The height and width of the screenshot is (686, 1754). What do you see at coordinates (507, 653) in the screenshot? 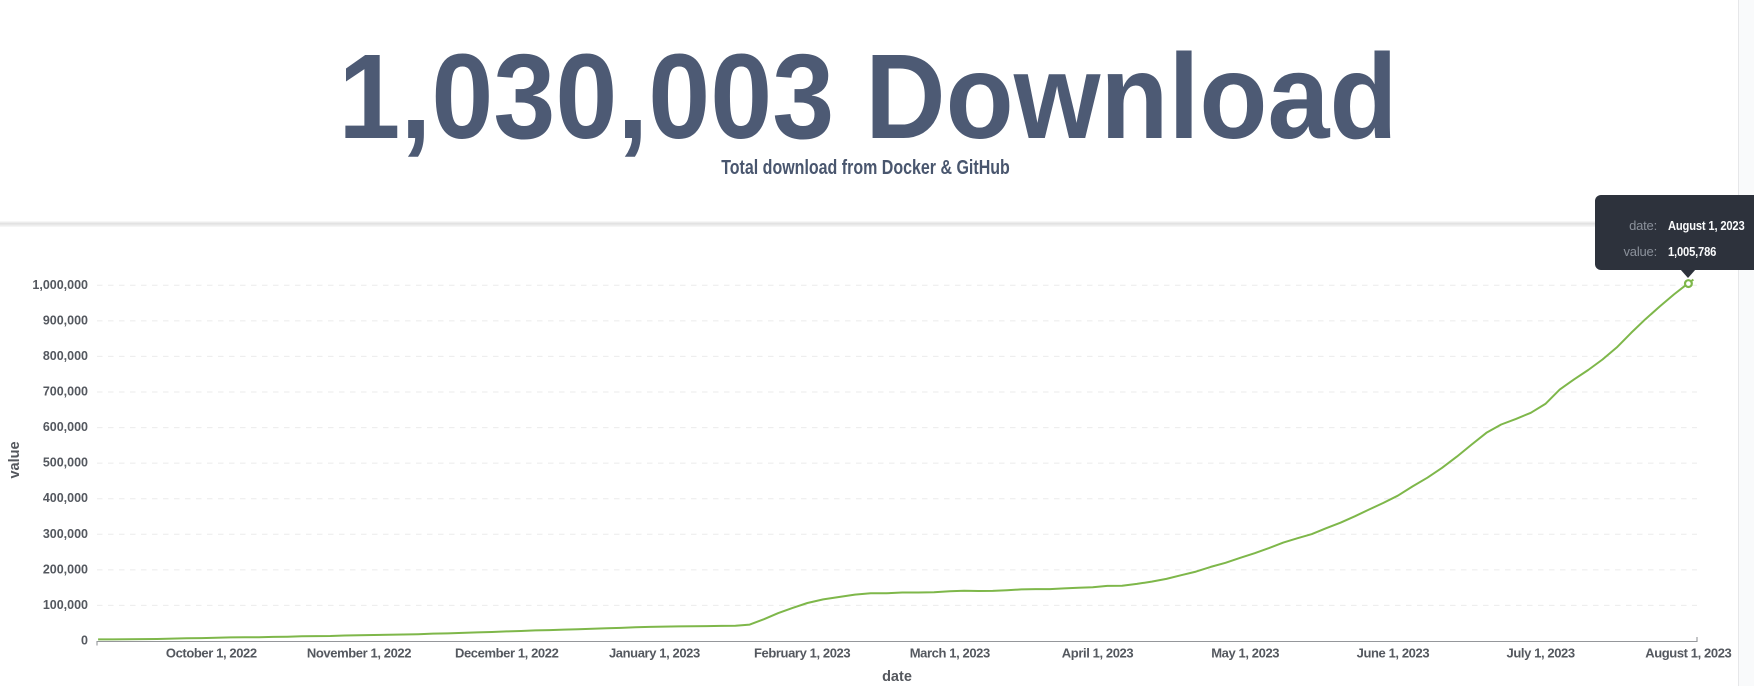
I see `svg-text: December 1, 2022` at bounding box center [507, 653].